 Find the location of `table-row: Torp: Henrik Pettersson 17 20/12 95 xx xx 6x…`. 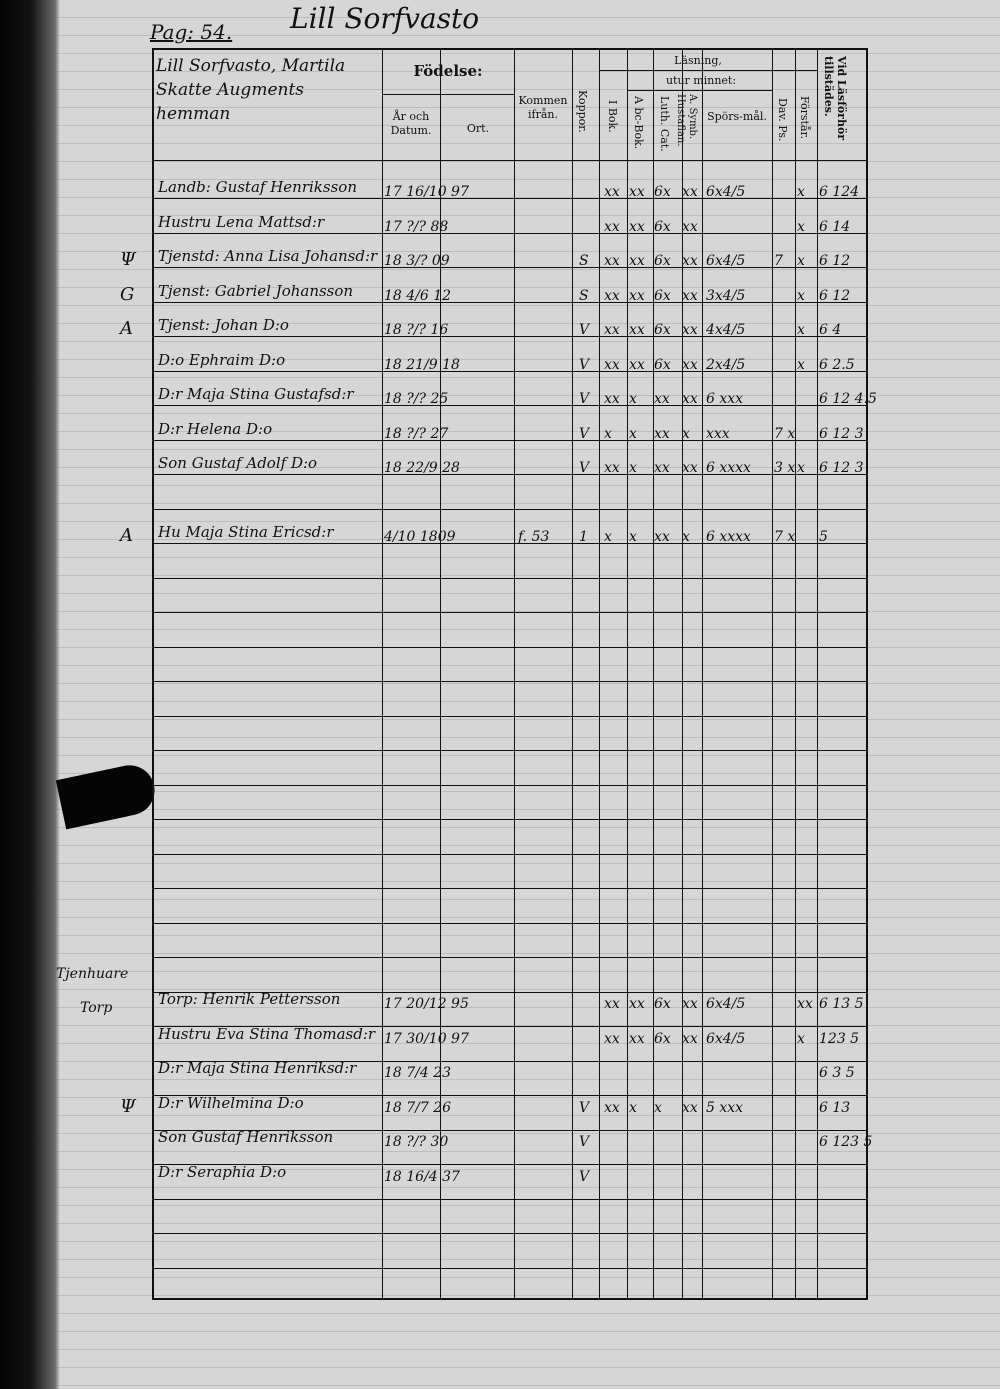

table-row: Torp: Henrik Pettersson 17 20/12 95 xx xx 6x… is located at coordinates (510, 1007).